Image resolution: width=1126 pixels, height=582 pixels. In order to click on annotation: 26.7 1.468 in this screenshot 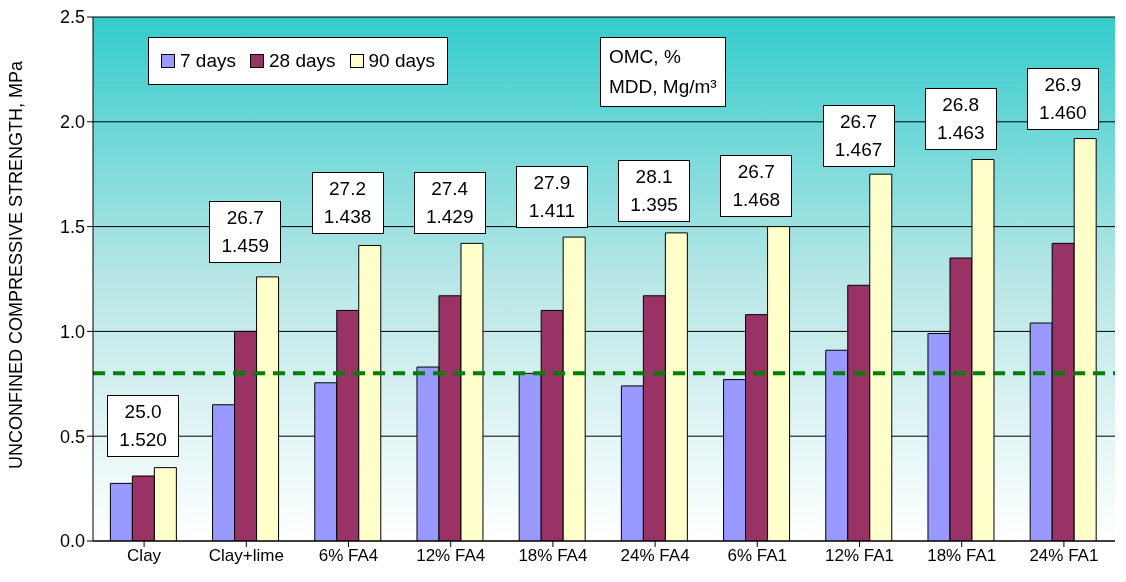, I will do `click(756, 186)`.